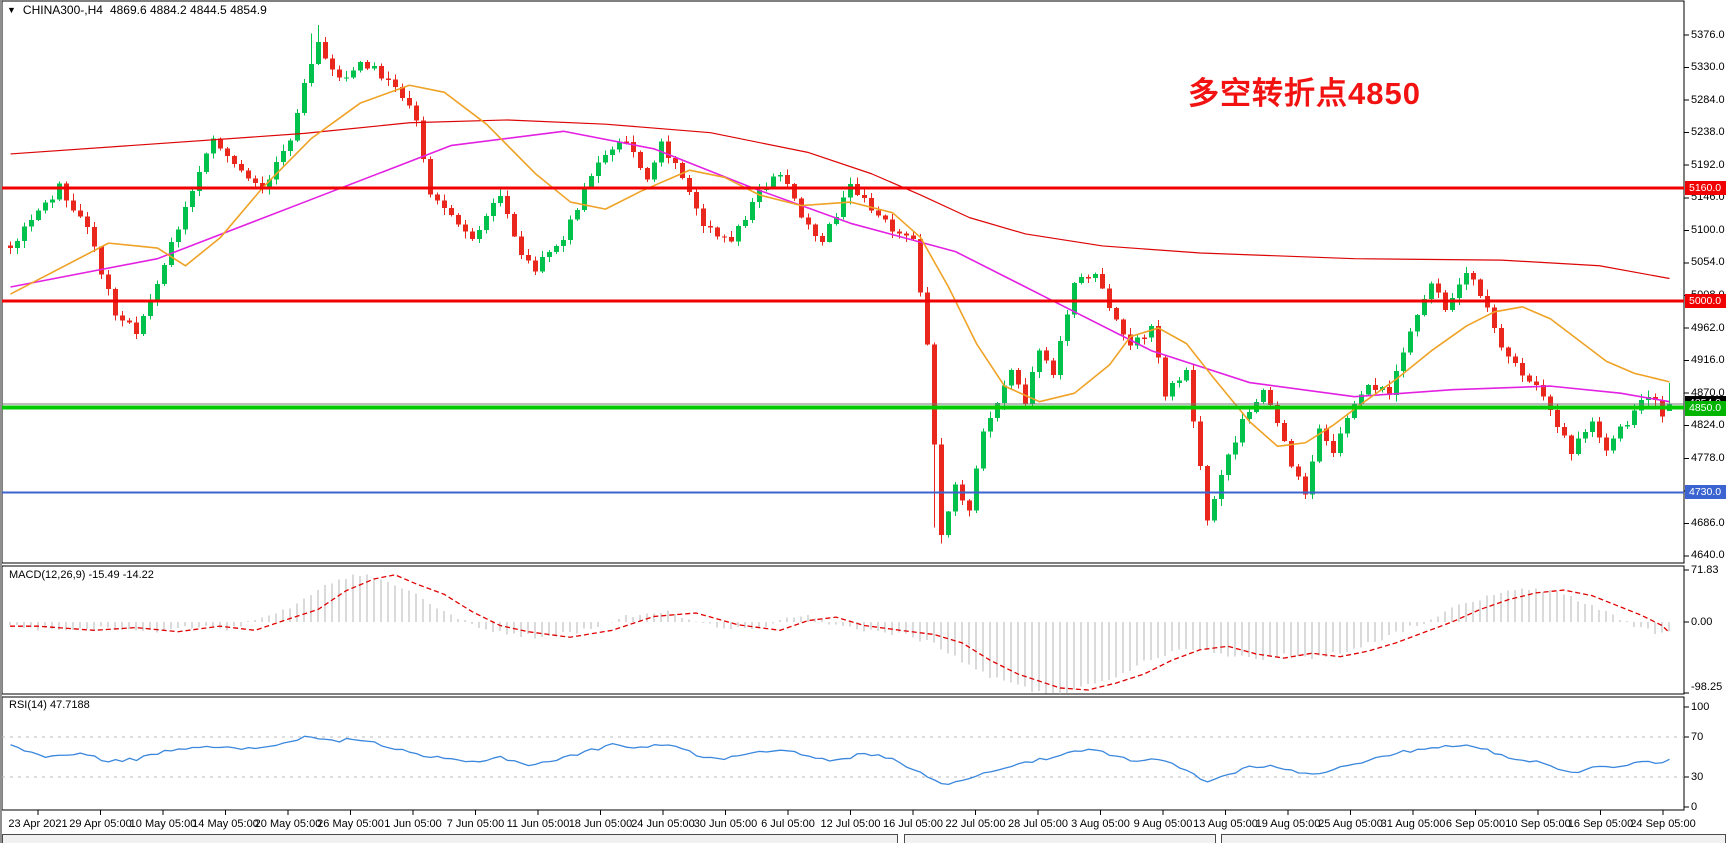 Image resolution: width=1726 pixels, height=843 pixels. What do you see at coordinates (1700, 706) in the screenshot?
I see `rsi-tick-label: 100` at bounding box center [1700, 706].